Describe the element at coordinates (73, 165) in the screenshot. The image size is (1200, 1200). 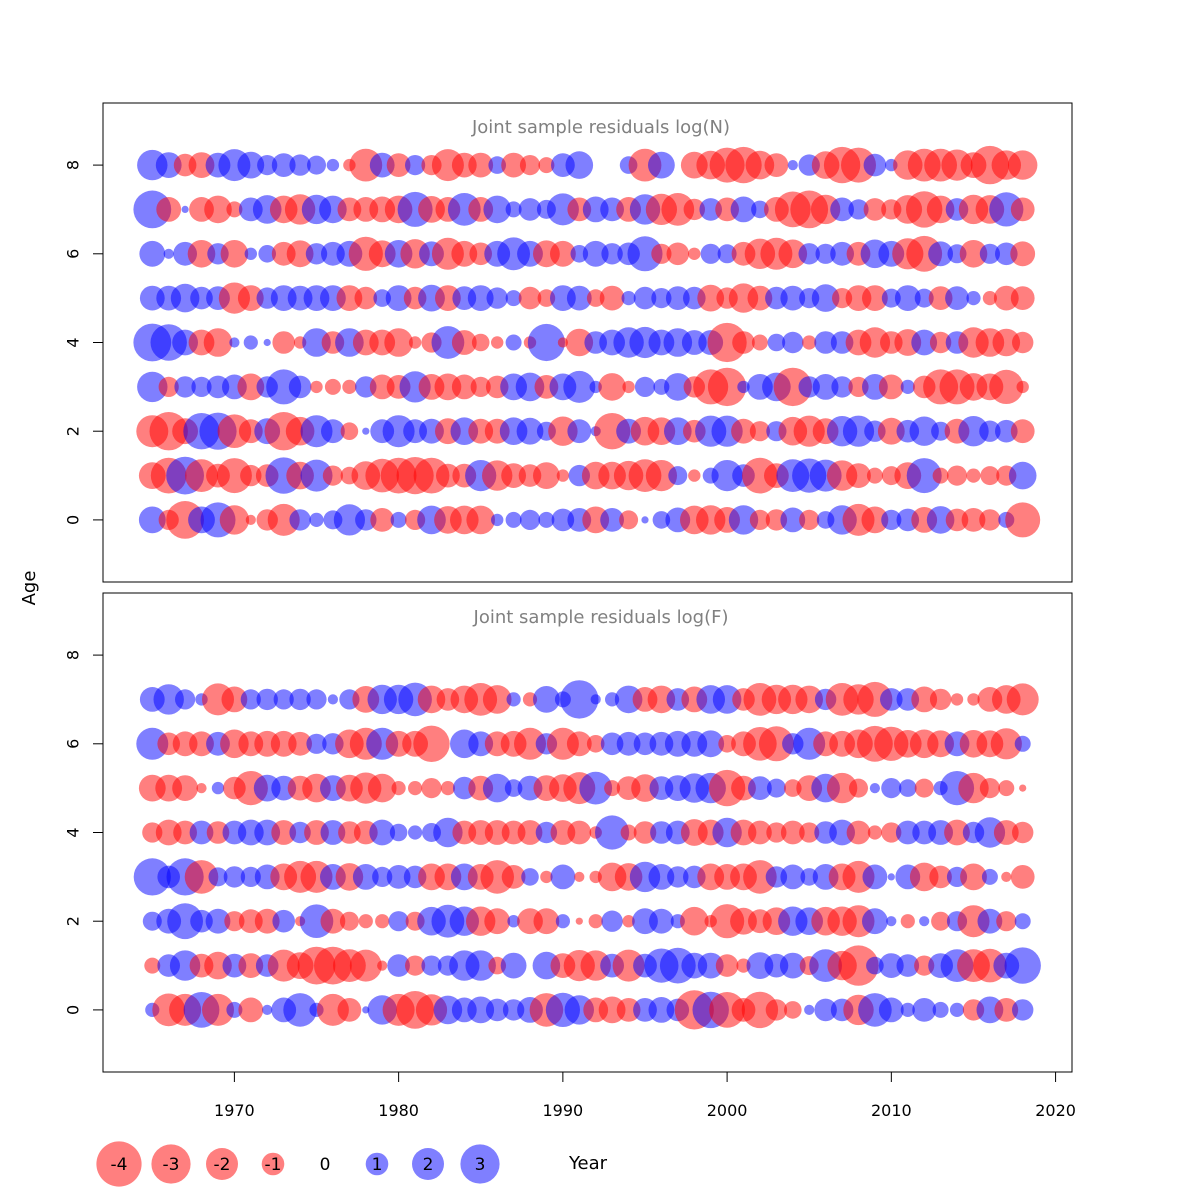
I see `y-tick-label: 8` at that location.